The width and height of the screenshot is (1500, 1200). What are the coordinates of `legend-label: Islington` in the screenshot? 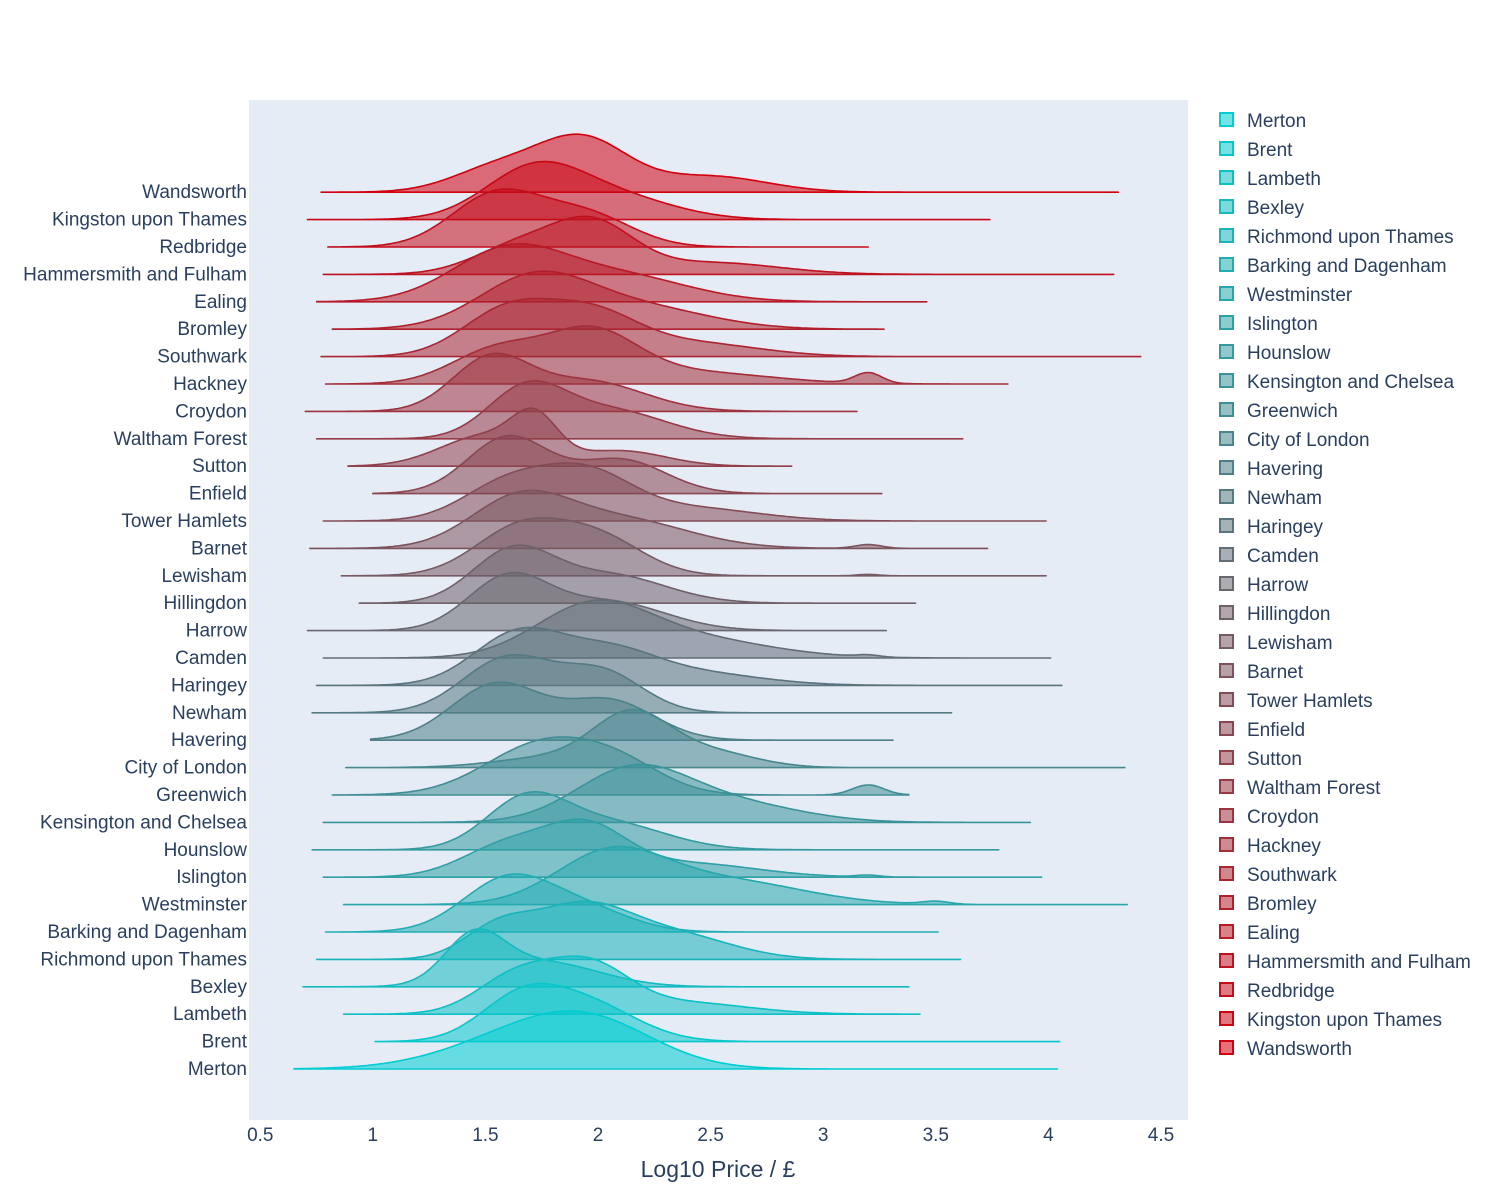 It's located at (1282, 324).